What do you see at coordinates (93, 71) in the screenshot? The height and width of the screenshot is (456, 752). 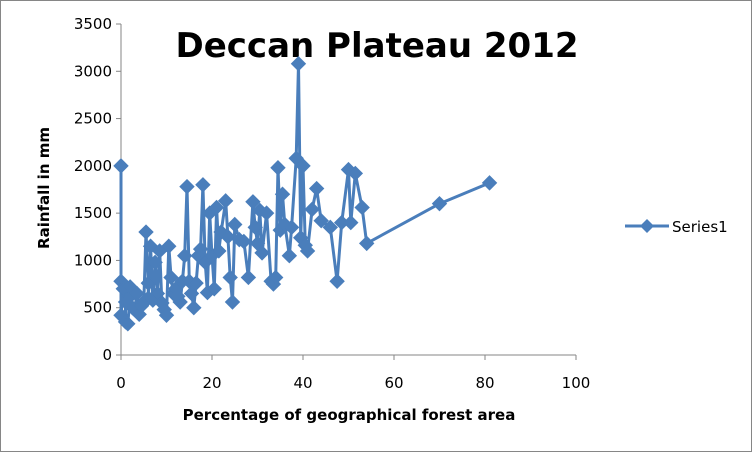 I see `y-tick-label: 3000` at bounding box center [93, 71].